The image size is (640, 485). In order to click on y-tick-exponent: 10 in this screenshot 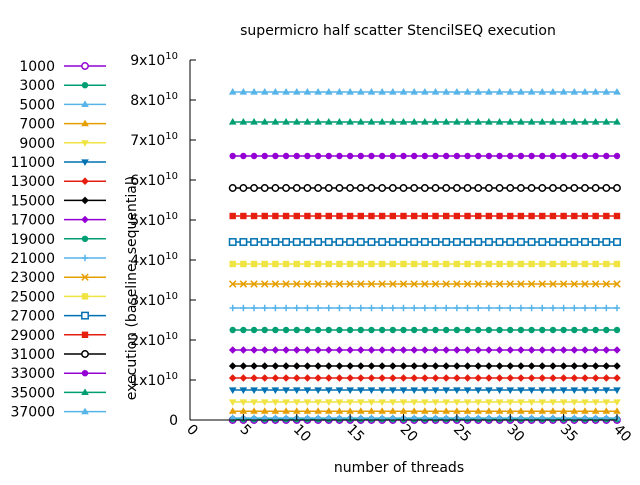, I will do `click(171, 296)`.